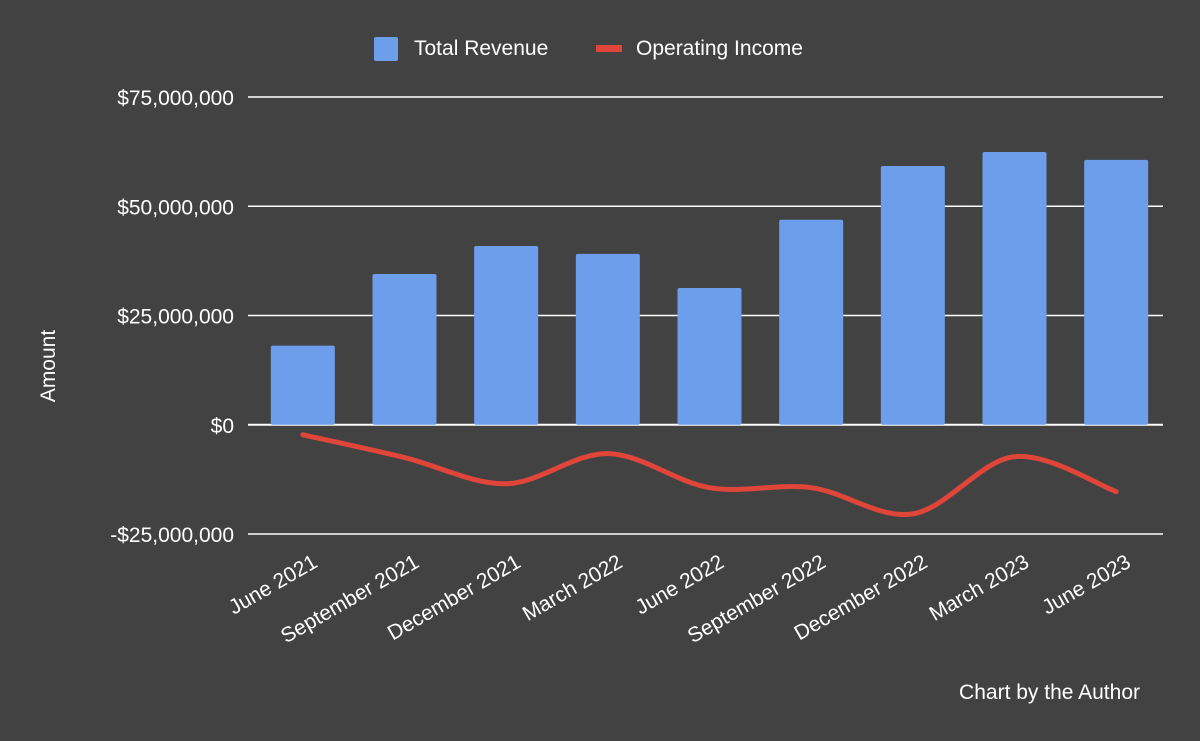 This screenshot has height=741, width=1200. I want to click on y-tick-label: $75,000,000, so click(175, 98).